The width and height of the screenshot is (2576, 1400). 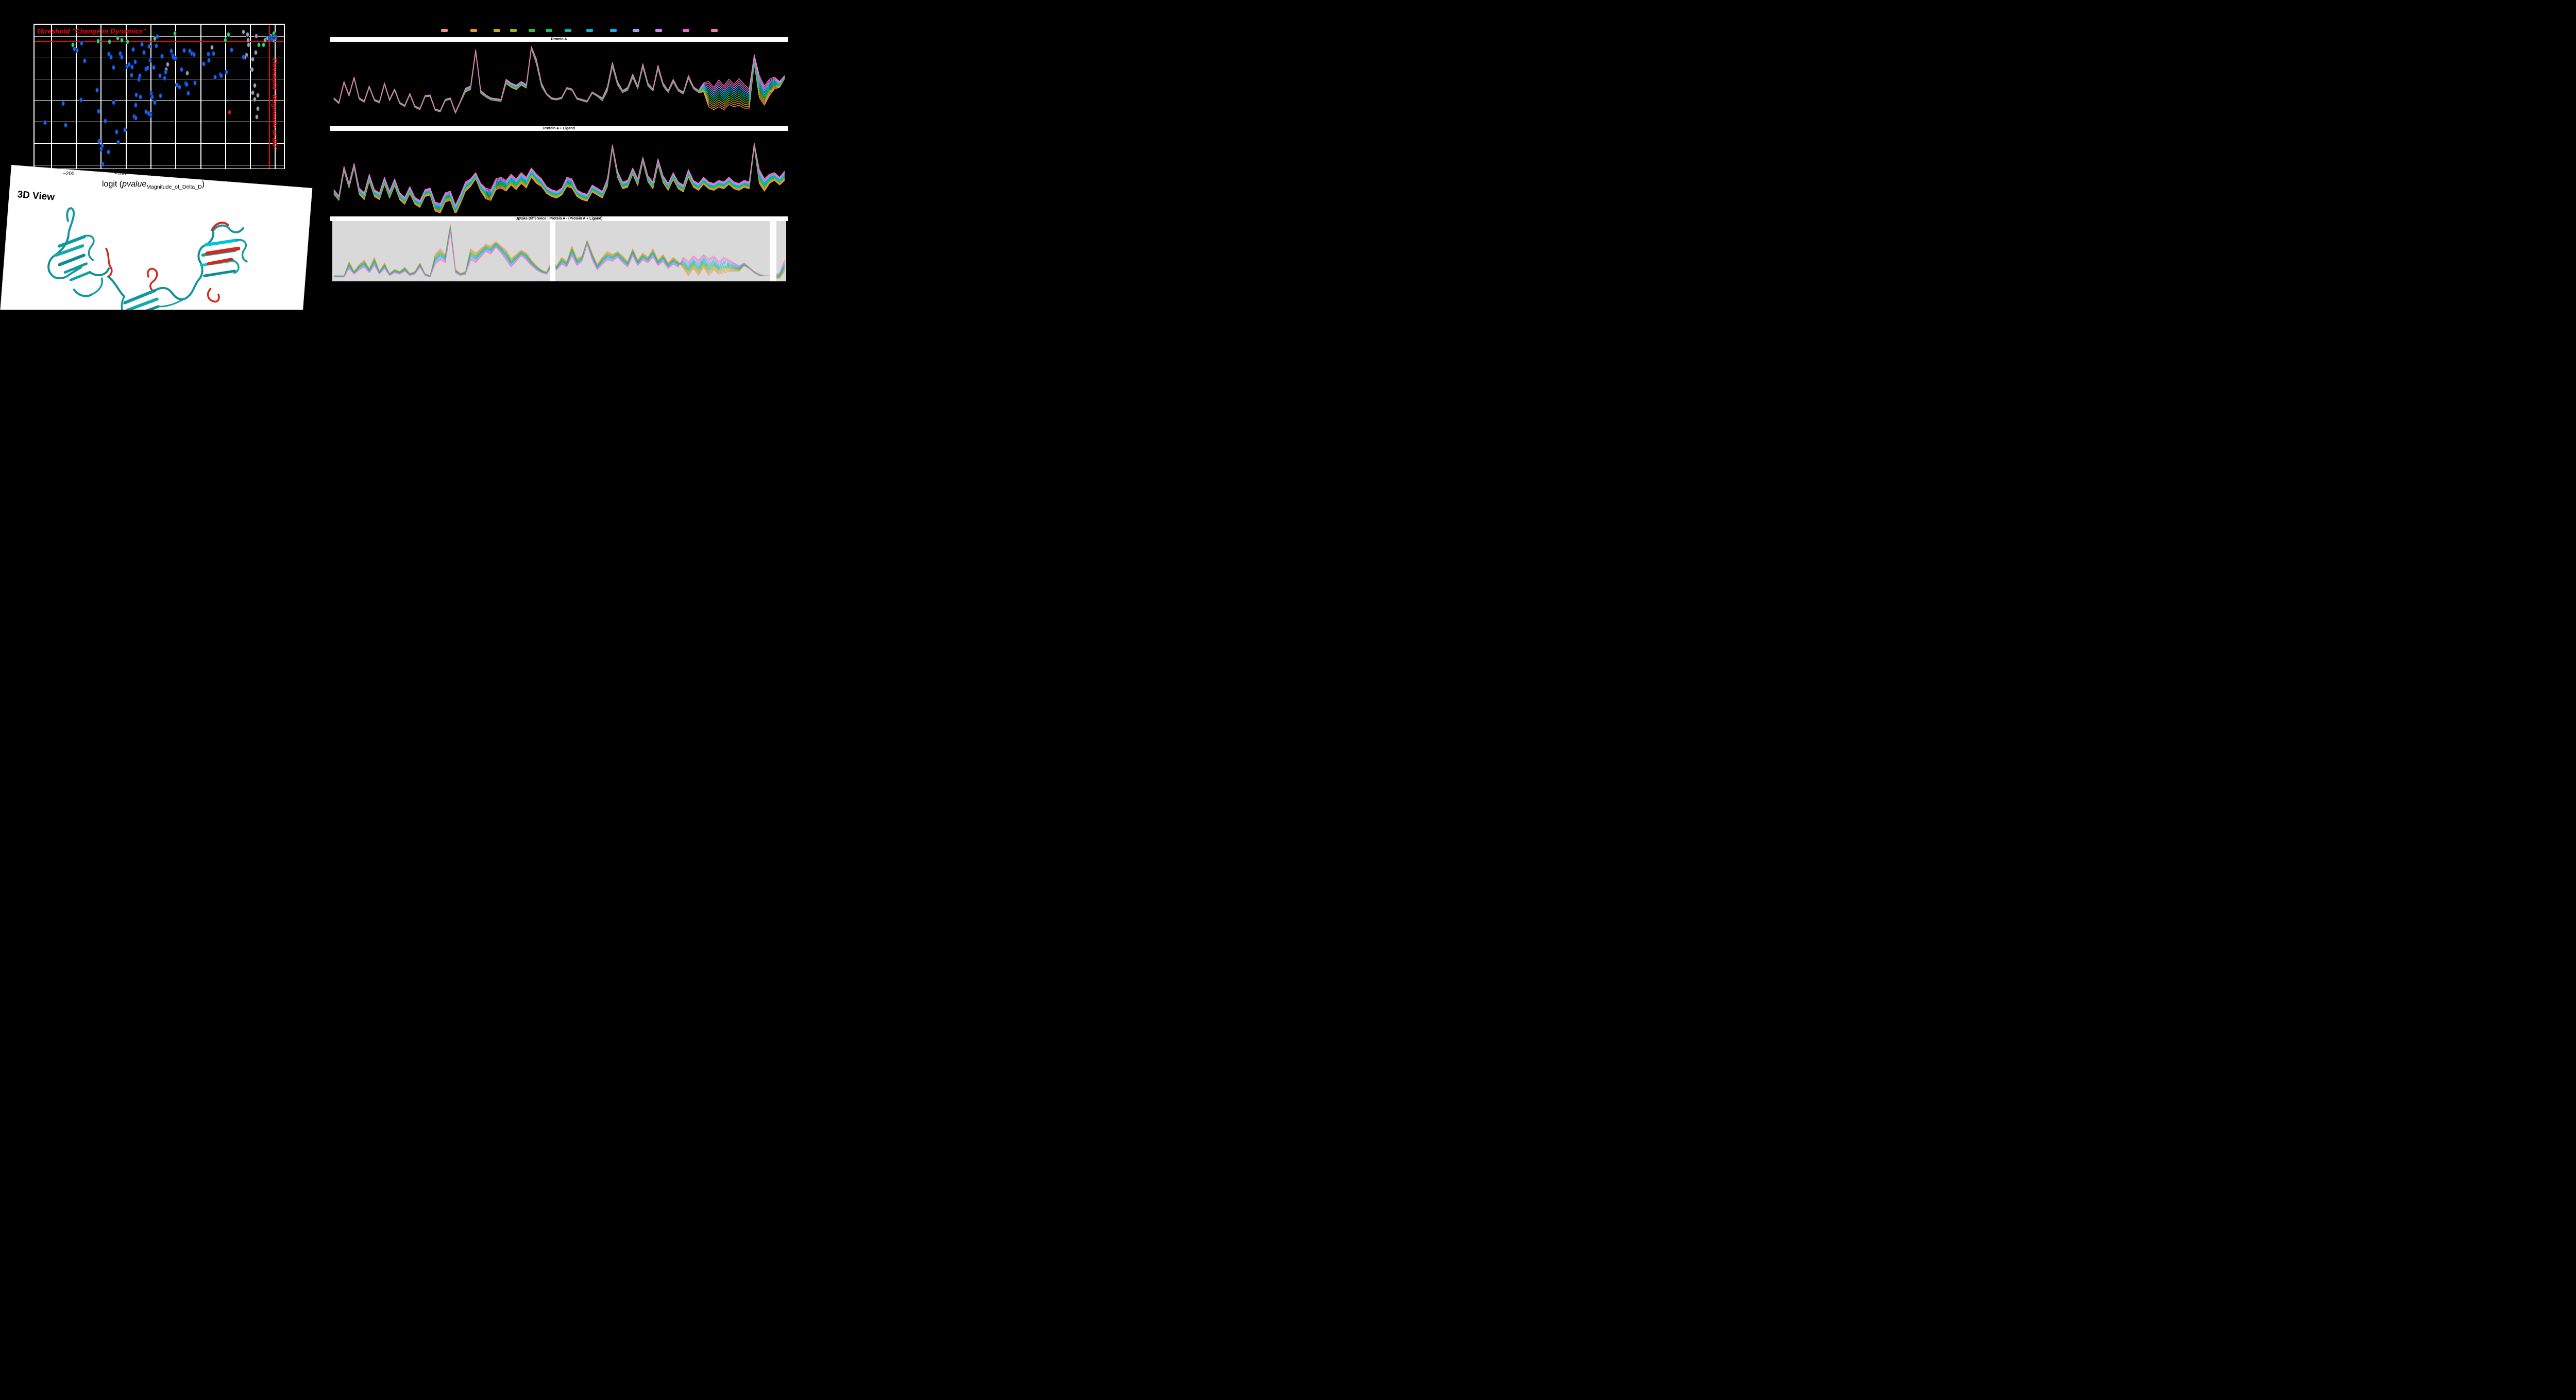 What do you see at coordinates (559, 172) in the screenshot?
I see `chart-protein-a-ligand` at bounding box center [559, 172].